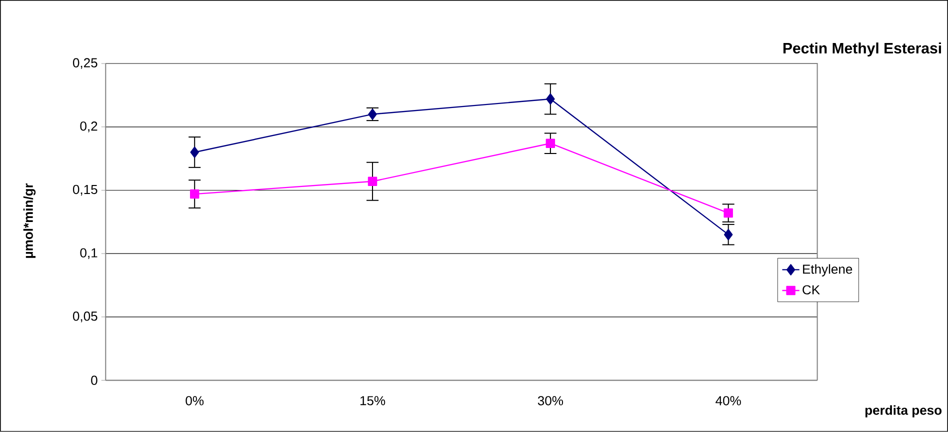 The image size is (948, 432). I want to click on x-tick-label: 0%, so click(195, 401).